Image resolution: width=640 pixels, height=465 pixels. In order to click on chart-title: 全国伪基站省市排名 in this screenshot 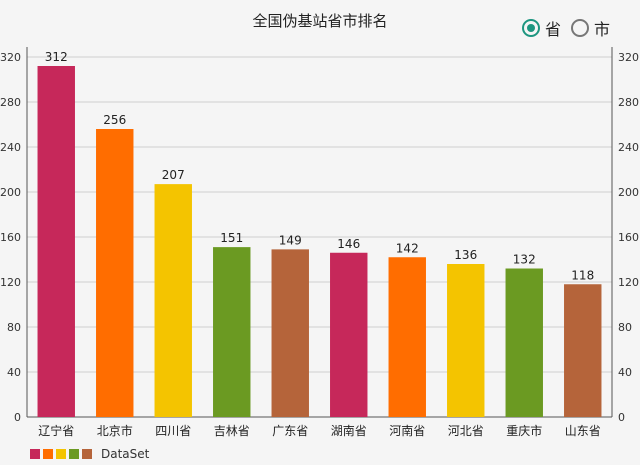, I will do `click(320, 21)`.